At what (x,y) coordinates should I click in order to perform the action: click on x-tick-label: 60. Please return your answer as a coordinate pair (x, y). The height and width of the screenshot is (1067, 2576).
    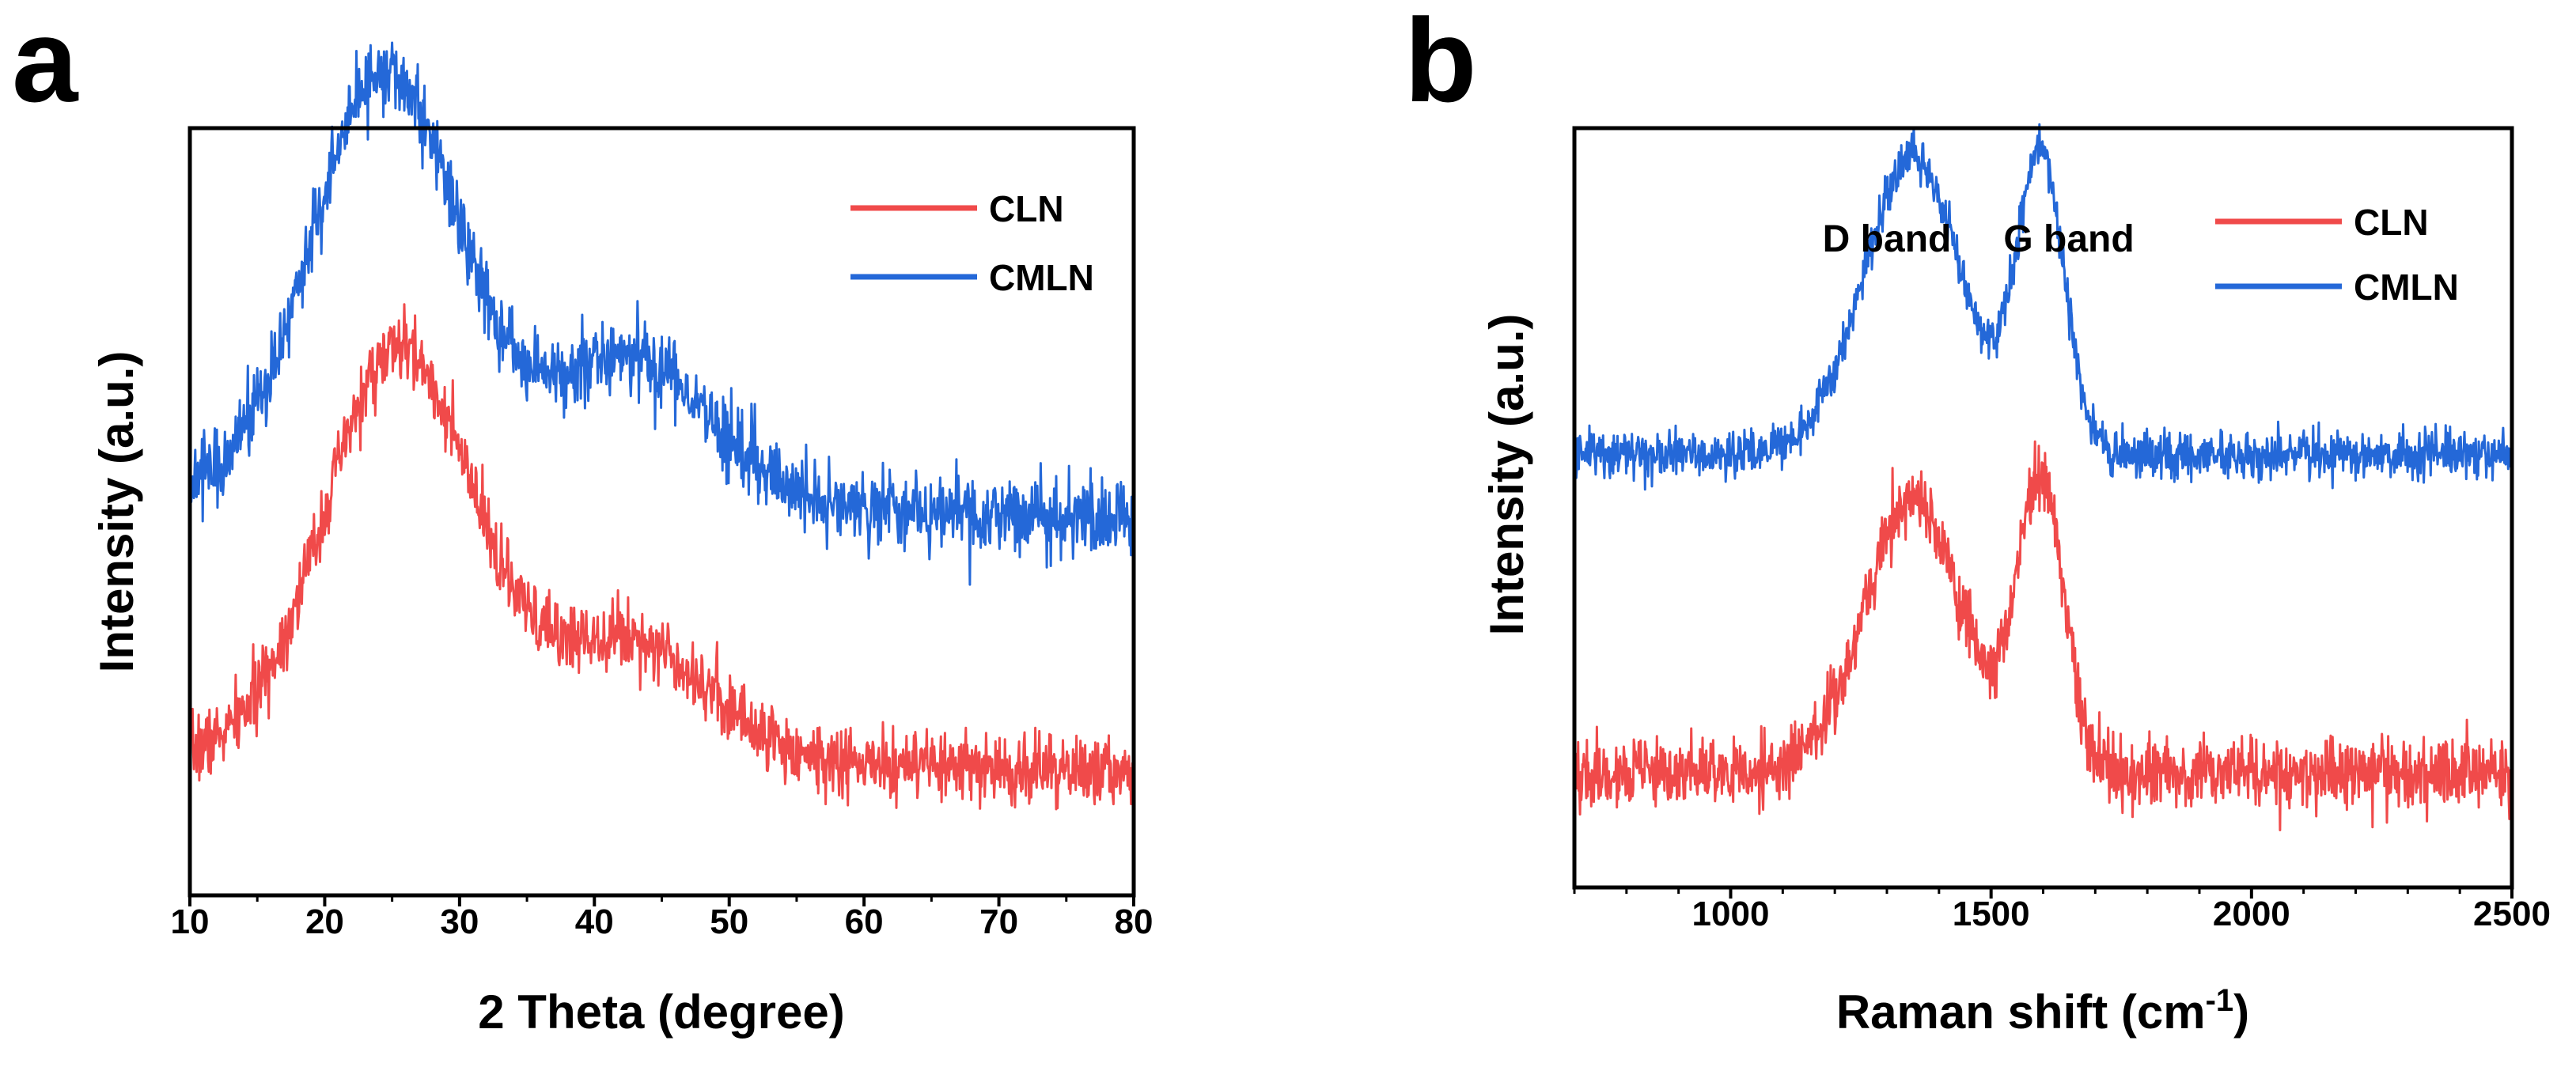
    Looking at the image, I should click on (864, 921).